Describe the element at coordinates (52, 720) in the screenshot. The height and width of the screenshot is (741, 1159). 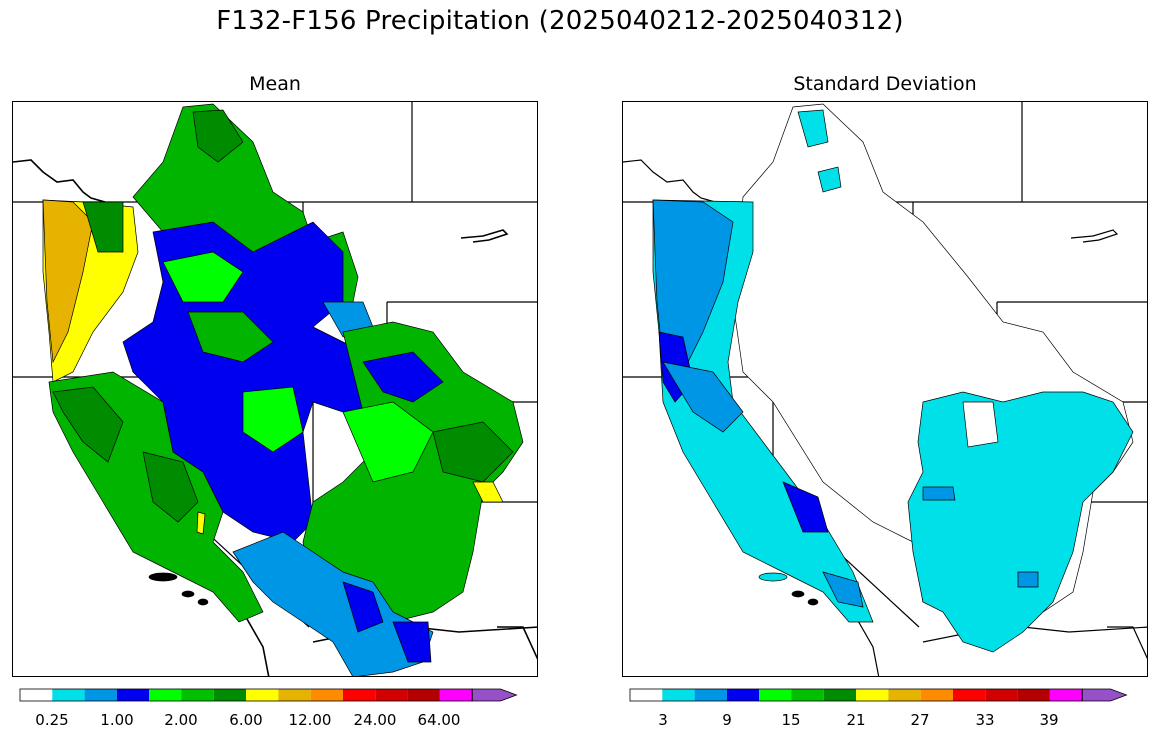
I see `mean-colorbar-tick: 0.25` at that location.